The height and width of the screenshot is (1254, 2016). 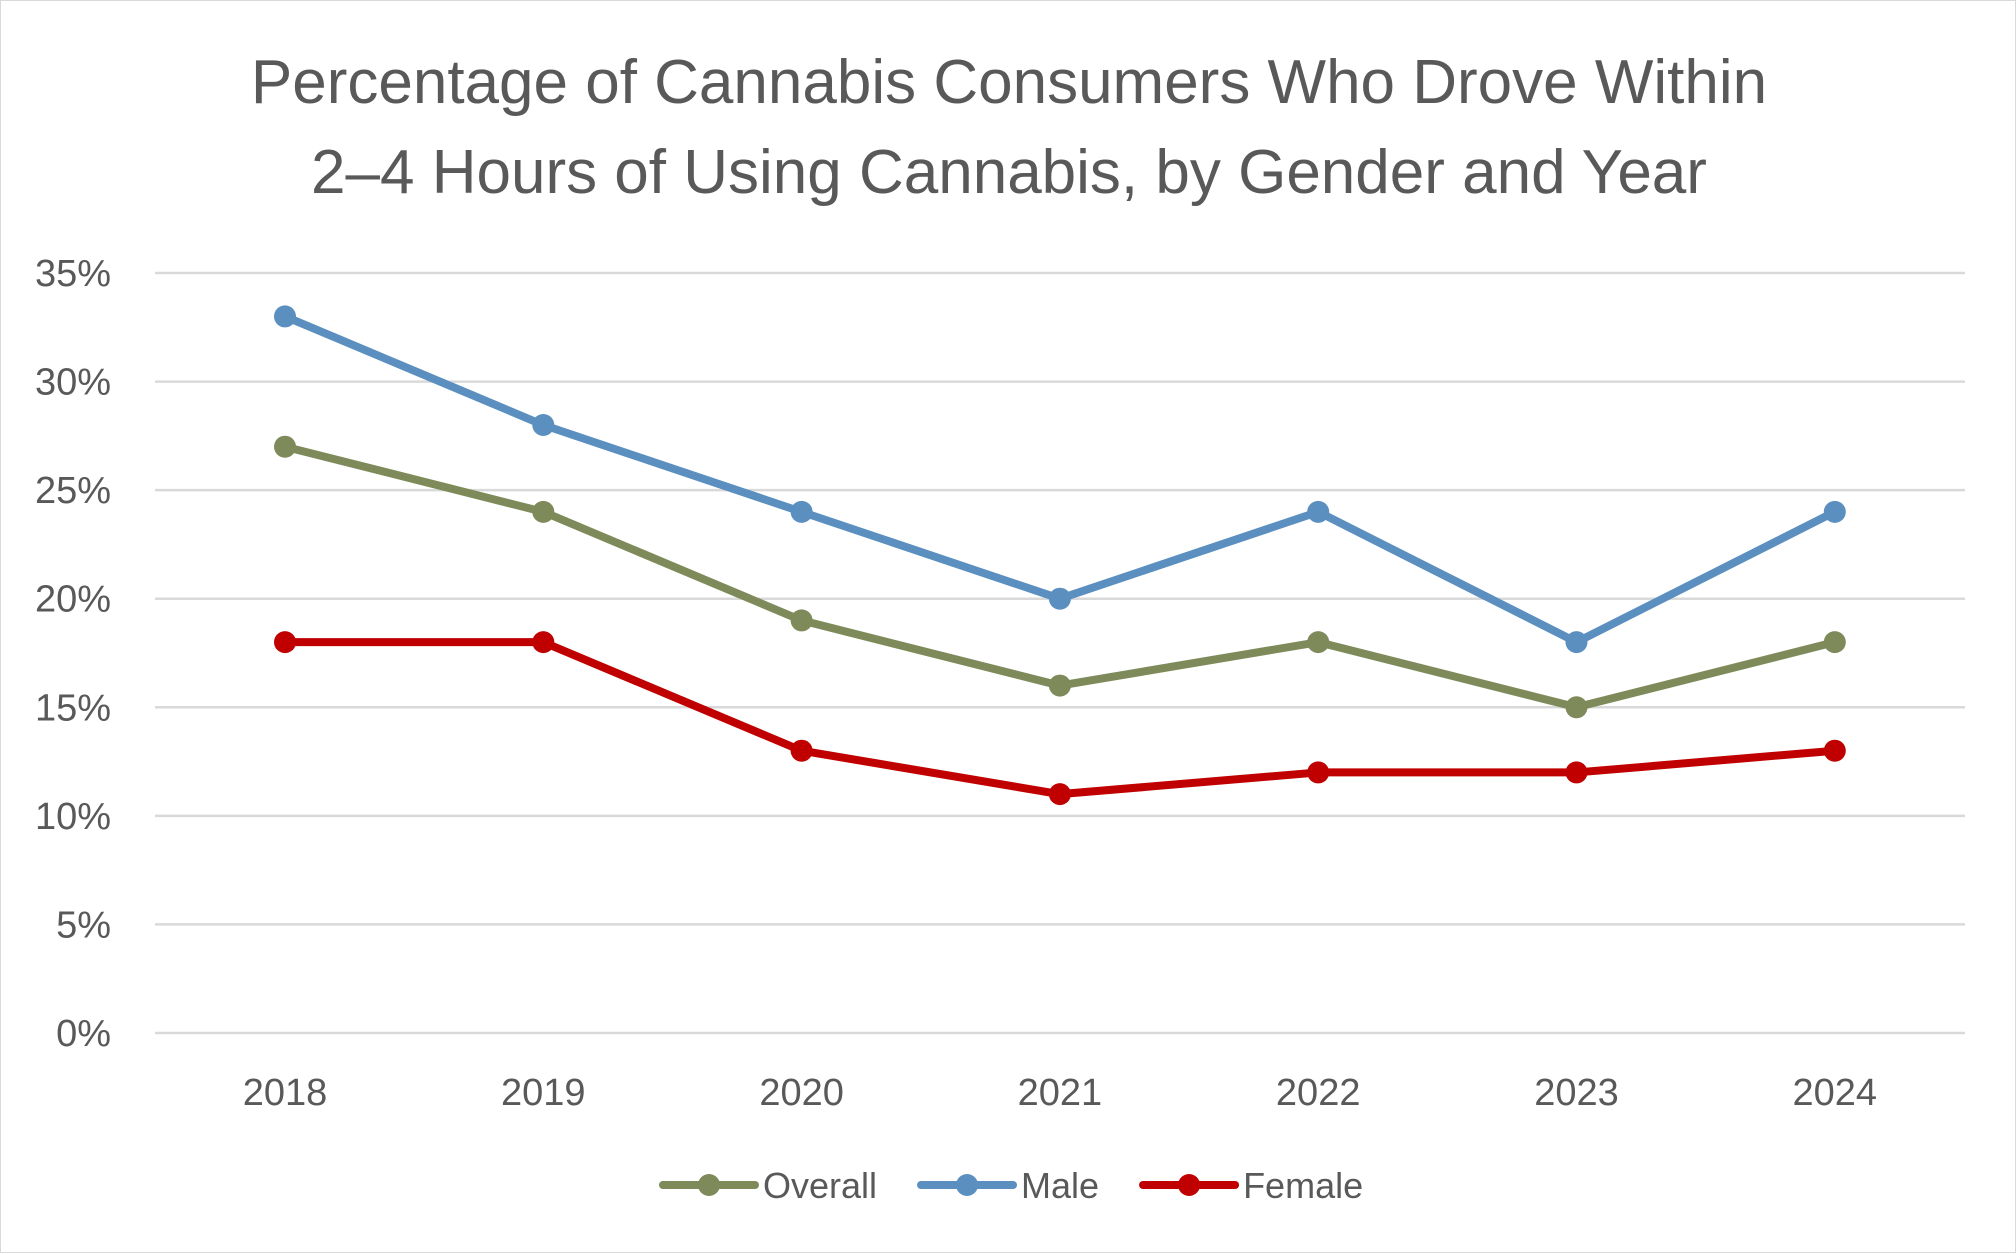 What do you see at coordinates (73, 274) in the screenshot?
I see `y-tick-label: 35%` at bounding box center [73, 274].